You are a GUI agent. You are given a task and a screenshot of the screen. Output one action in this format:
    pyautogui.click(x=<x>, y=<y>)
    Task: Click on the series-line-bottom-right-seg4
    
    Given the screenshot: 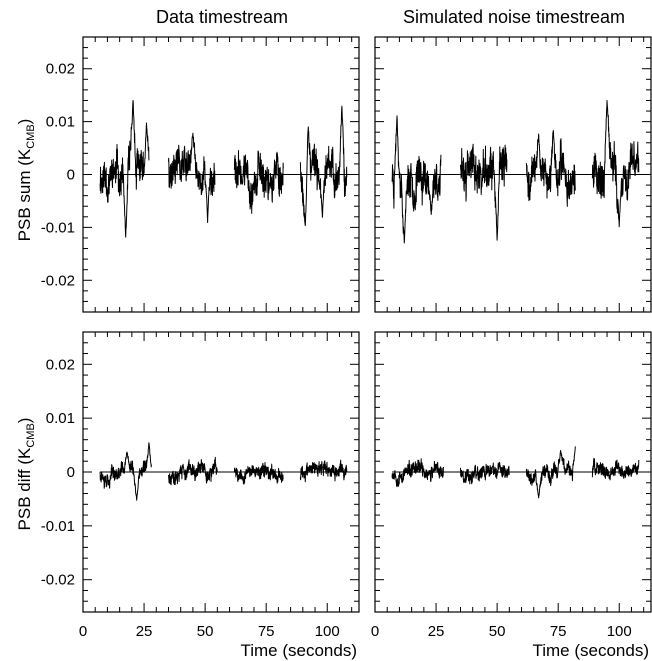 What is the action you would take?
    pyautogui.click(x=615, y=469)
    